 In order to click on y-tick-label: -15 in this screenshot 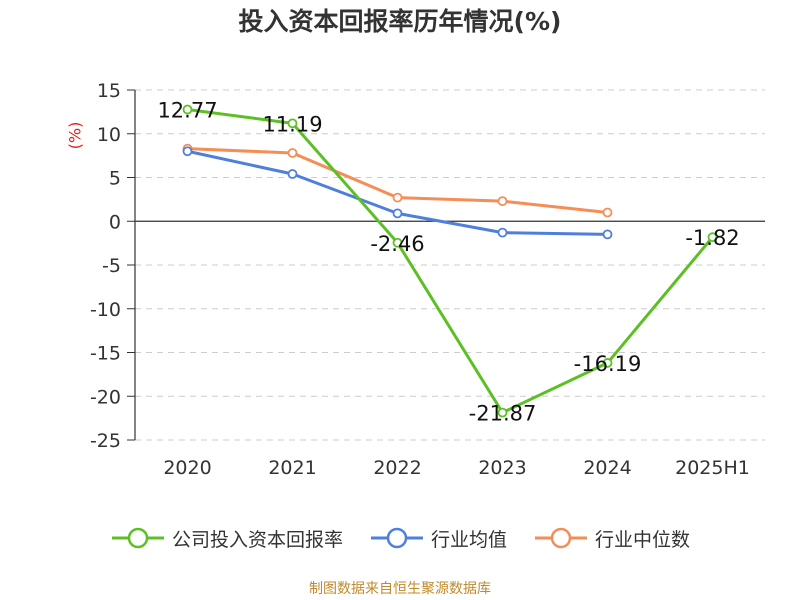, I will do `click(105, 354)`.